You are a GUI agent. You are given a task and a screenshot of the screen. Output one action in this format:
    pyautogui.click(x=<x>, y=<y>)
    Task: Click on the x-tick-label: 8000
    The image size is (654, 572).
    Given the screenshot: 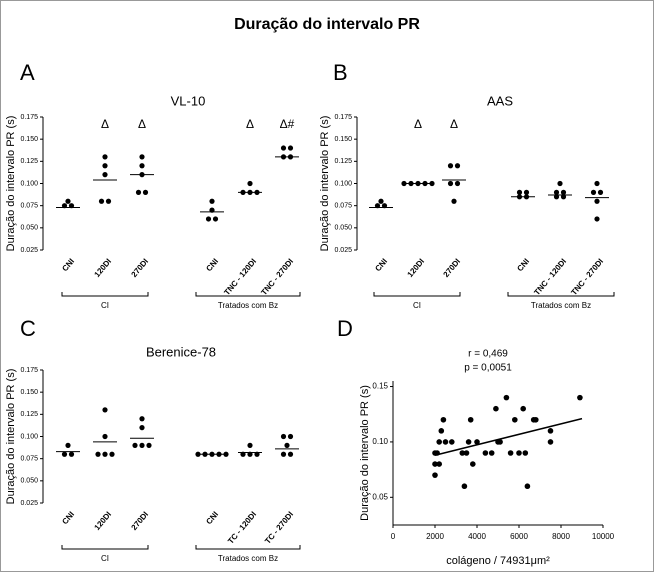 What is the action you would take?
    pyautogui.click(x=561, y=536)
    